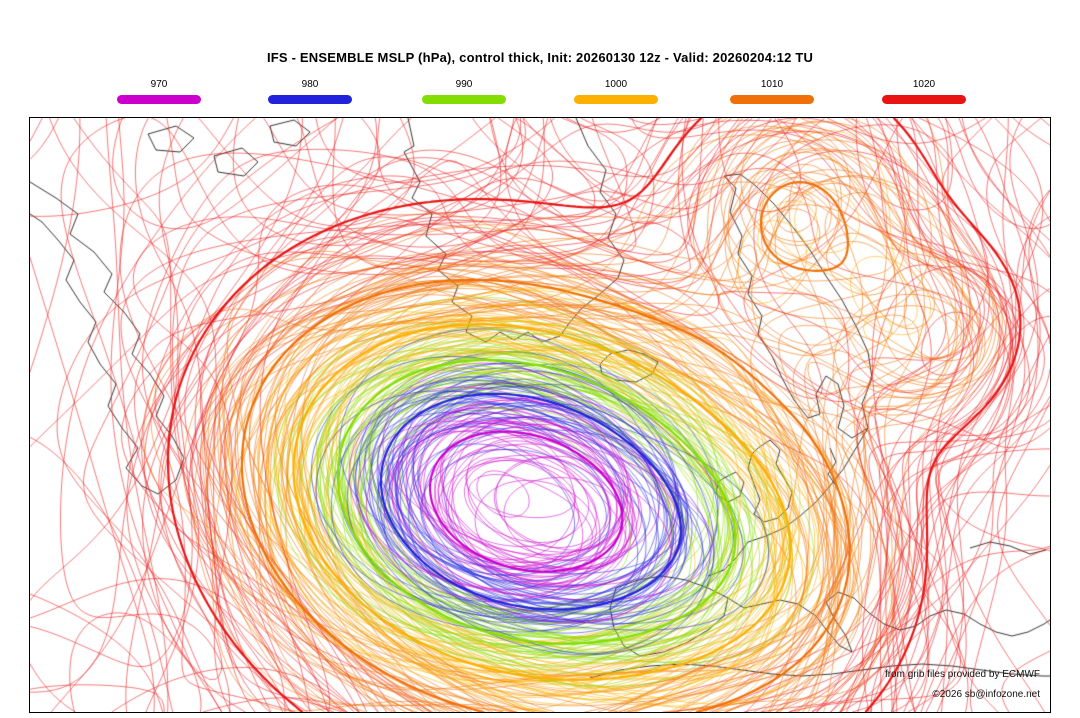 The image size is (1080, 718). What do you see at coordinates (159, 91) in the screenshot?
I see `legend-item: 970` at bounding box center [159, 91].